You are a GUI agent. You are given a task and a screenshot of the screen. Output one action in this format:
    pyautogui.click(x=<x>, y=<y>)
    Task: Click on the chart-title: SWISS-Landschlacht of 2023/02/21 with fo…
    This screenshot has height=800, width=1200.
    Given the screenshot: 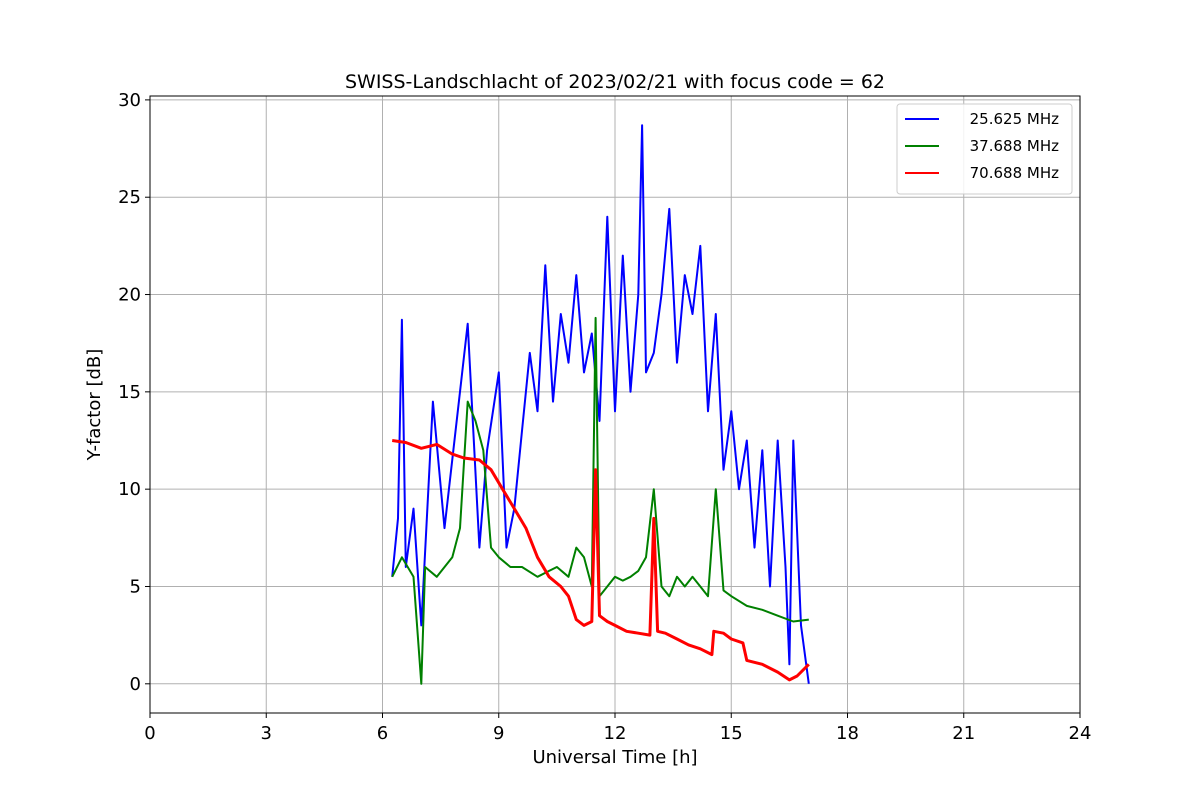 What is the action you would take?
    pyautogui.click(x=615, y=82)
    